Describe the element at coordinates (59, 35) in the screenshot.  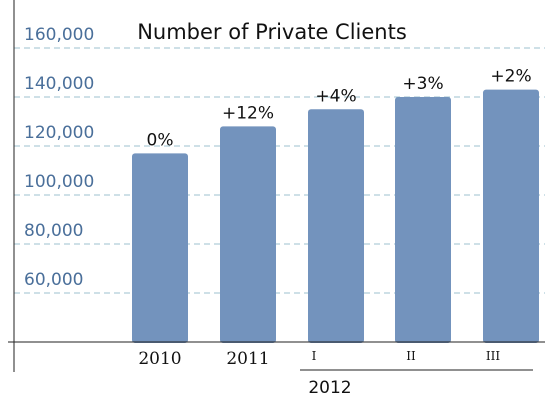
I see `y-tick-label: 160,000` at that location.